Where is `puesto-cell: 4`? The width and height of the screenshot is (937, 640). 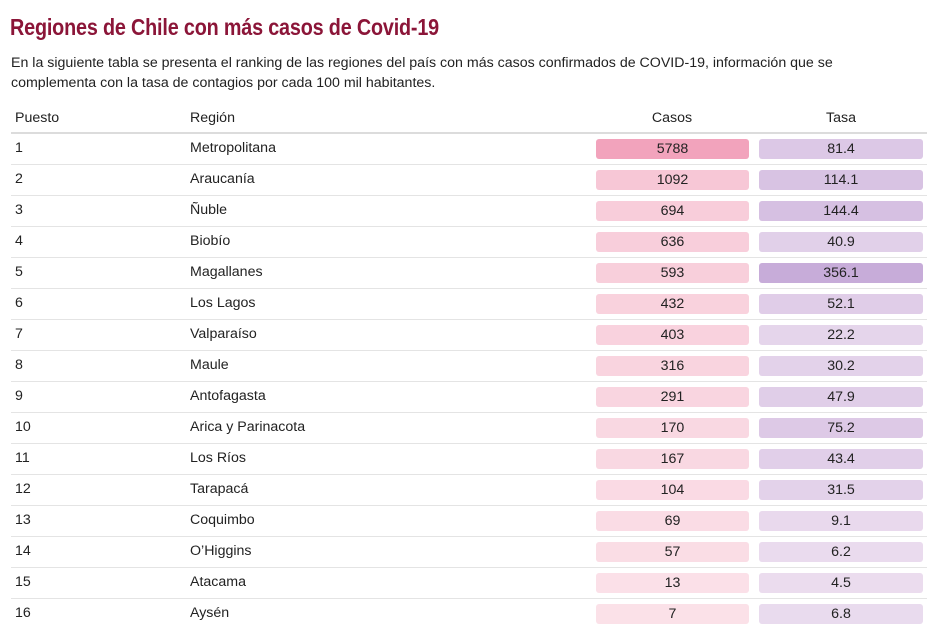
puesto-cell: 4 is located at coordinates (19, 241).